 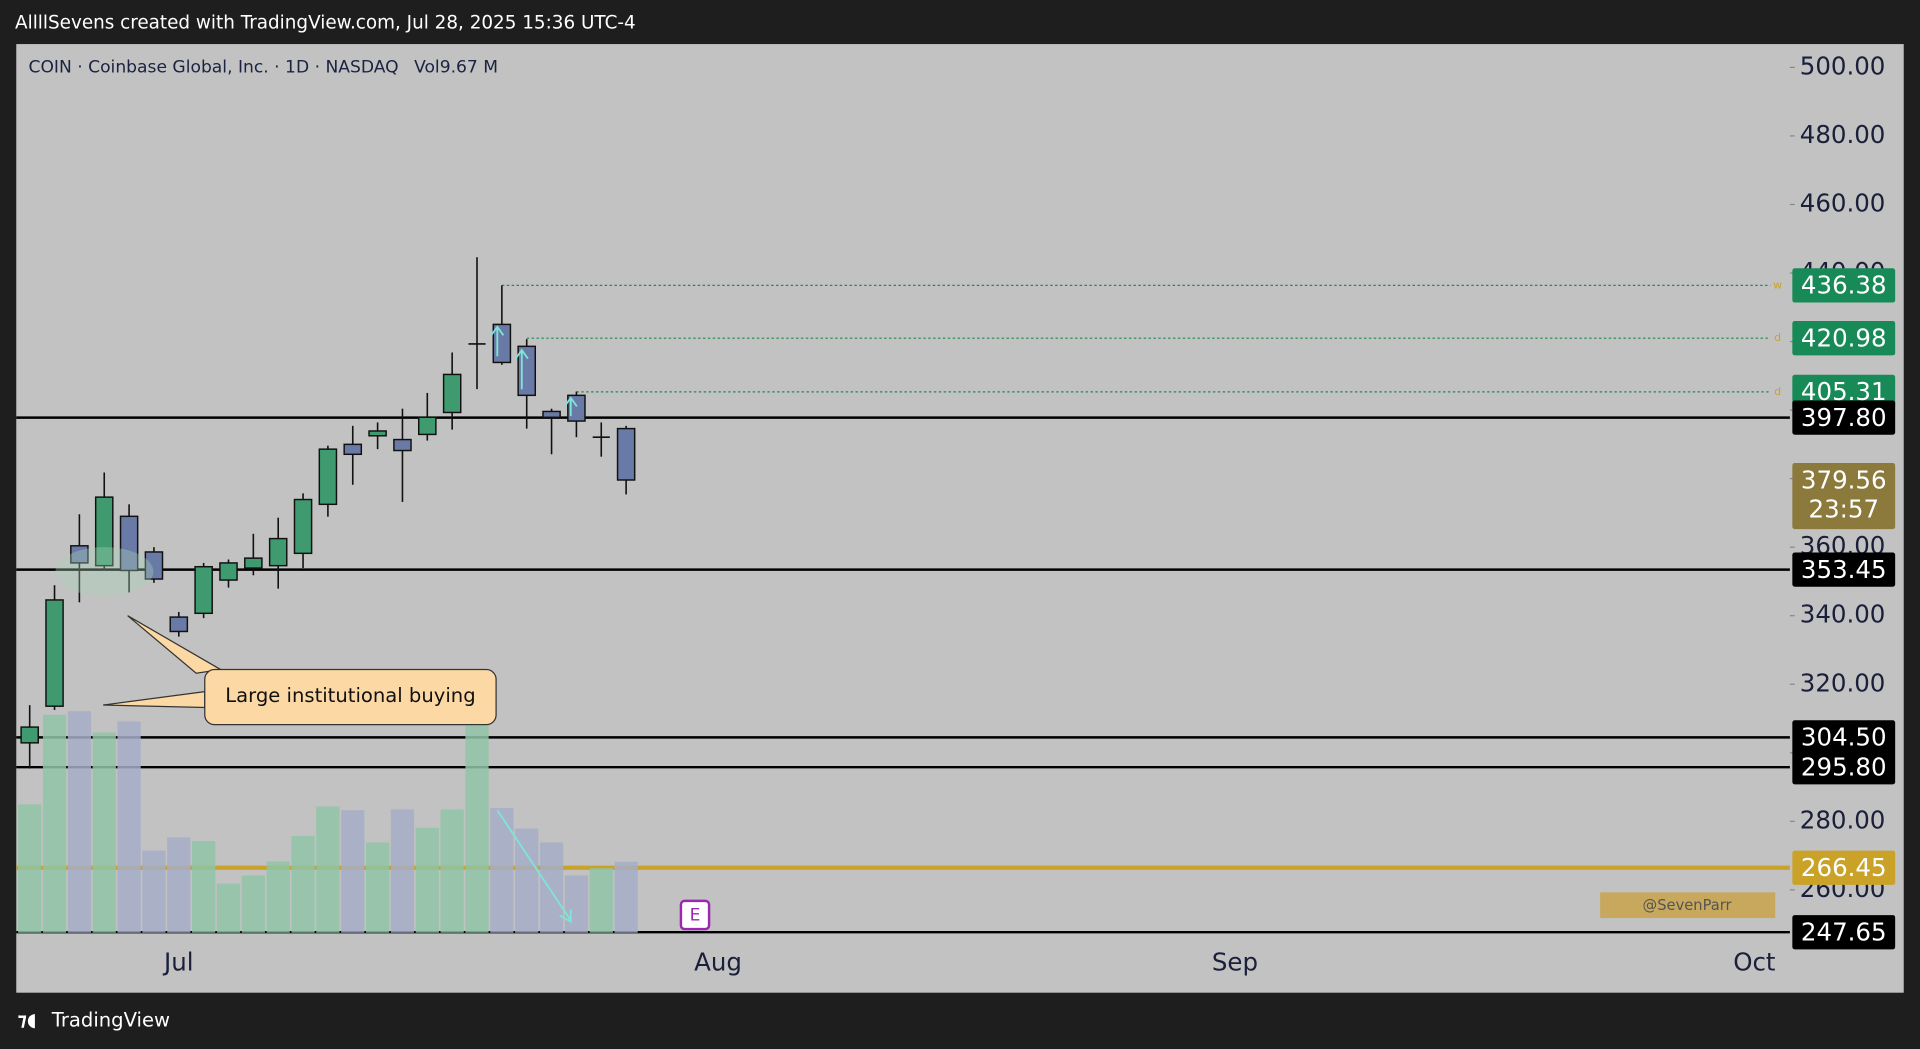 I want to click on target-label-text: 420.98, so click(x=1844, y=337).